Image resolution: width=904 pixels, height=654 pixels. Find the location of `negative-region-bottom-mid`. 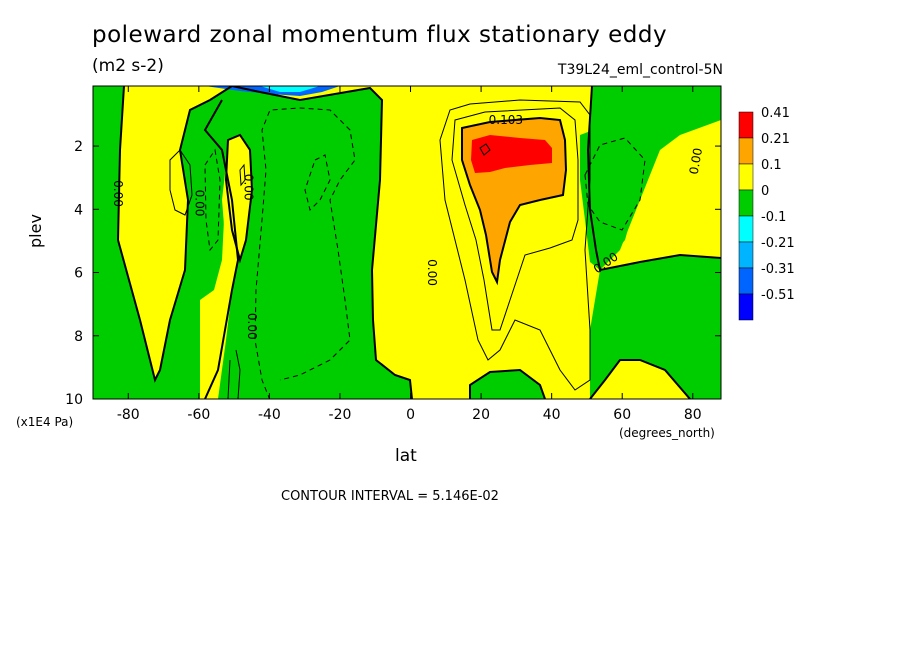

negative-region-bottom-mid is located at coordinates (507, 384).